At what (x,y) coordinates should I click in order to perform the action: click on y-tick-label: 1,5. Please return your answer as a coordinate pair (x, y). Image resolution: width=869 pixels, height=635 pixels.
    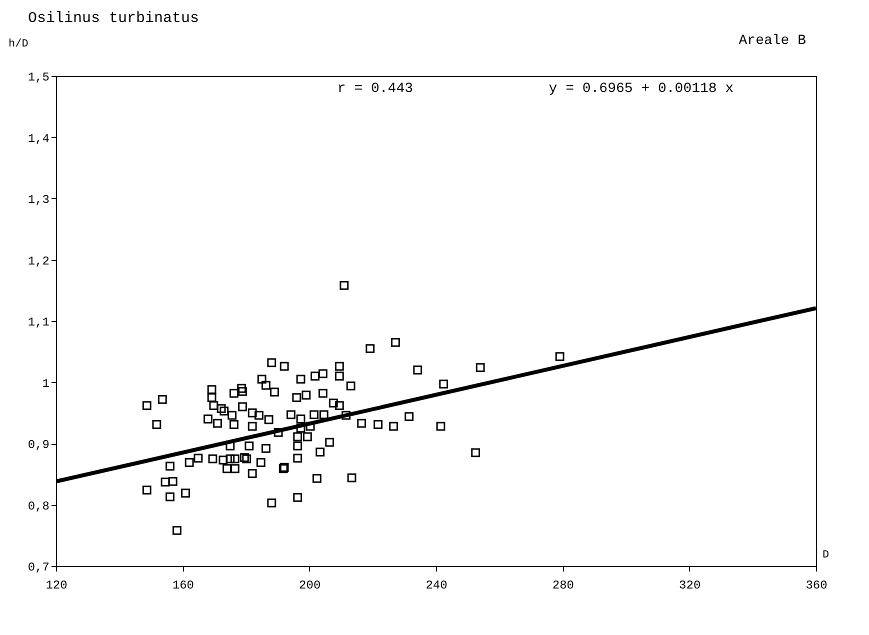
    Looking at the image, I should click on (39, 77).